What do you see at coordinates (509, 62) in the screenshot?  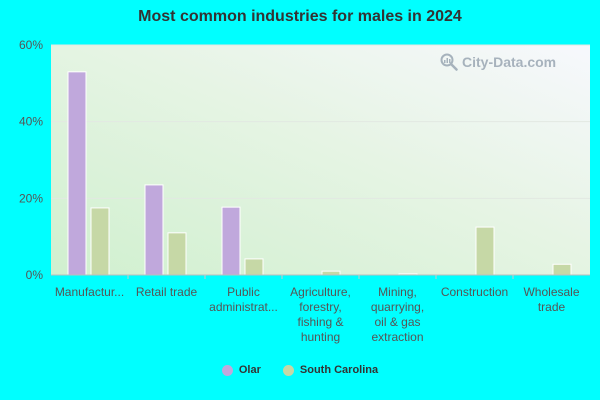 I see `watermark-text: City-Data.com` at bounding box center [509, 62].